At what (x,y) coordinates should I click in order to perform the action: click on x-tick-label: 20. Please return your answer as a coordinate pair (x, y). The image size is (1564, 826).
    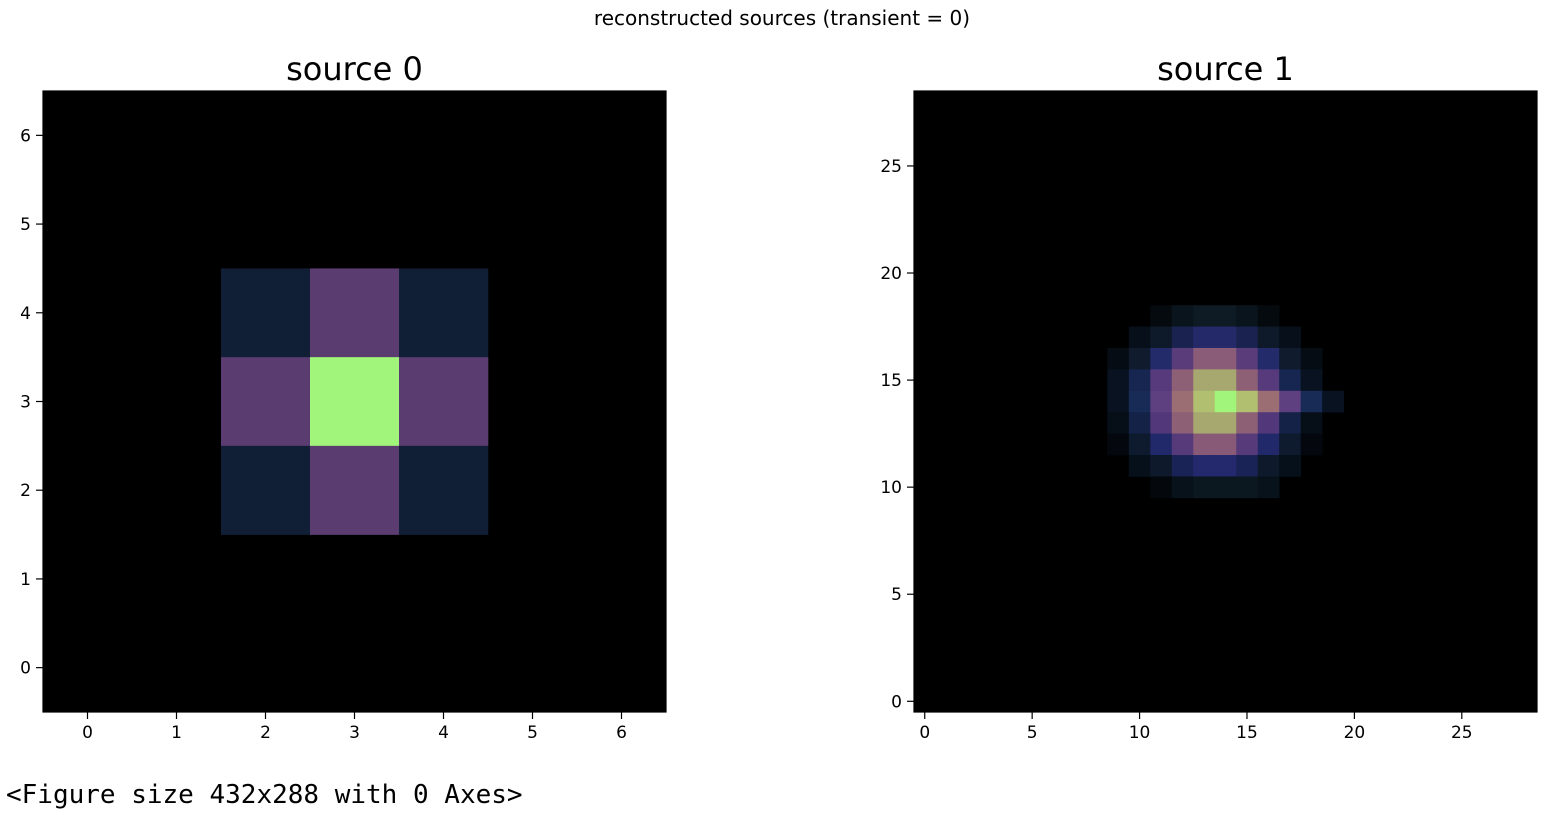
    Looking at the image, I should click on (1355, 733).